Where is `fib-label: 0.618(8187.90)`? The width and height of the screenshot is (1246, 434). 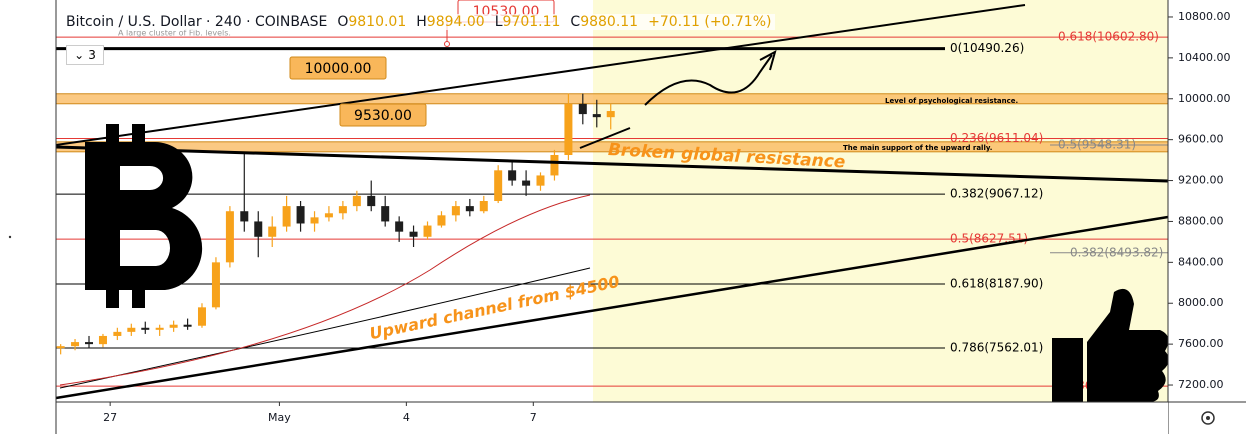
fib-label: 0.618(8187.90) is located at coordinates (996, 284).